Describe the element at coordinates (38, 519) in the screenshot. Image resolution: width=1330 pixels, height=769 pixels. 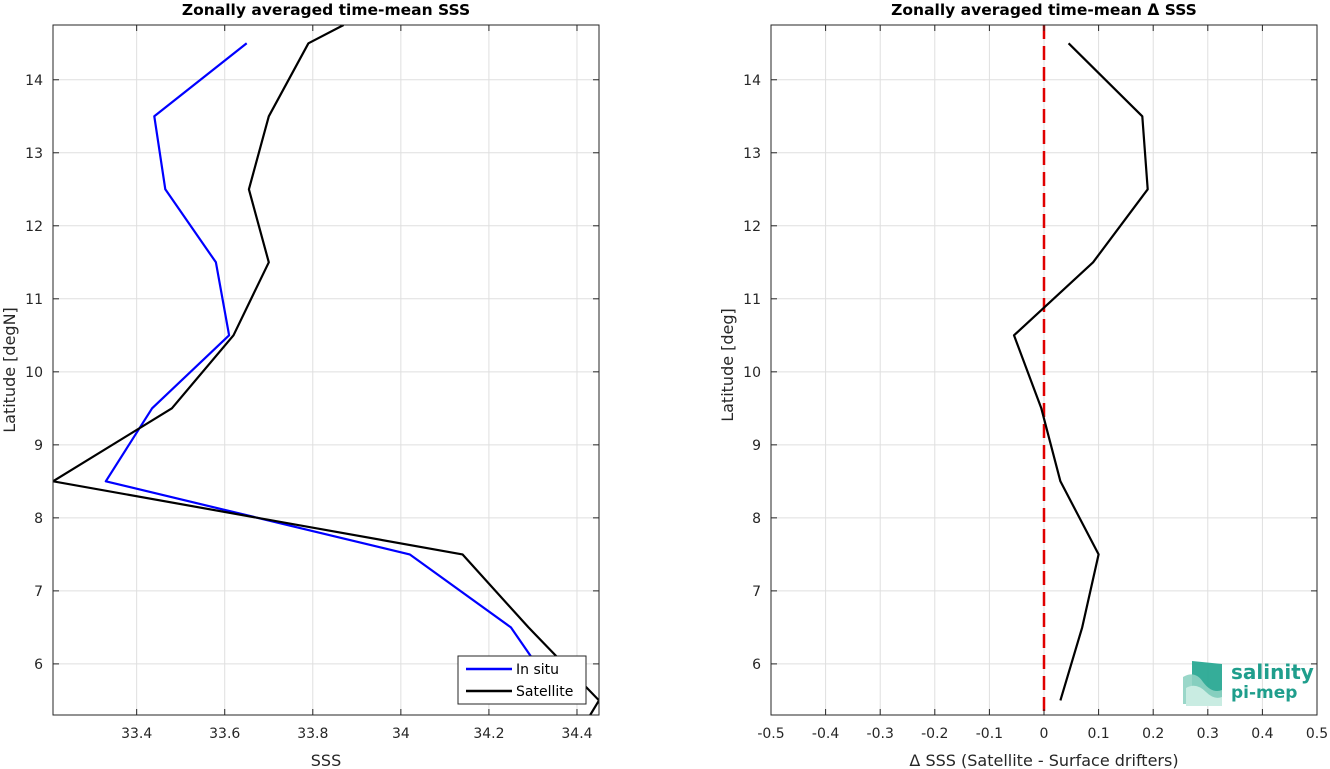
I see `left-y-tick-label: 8` at that location.